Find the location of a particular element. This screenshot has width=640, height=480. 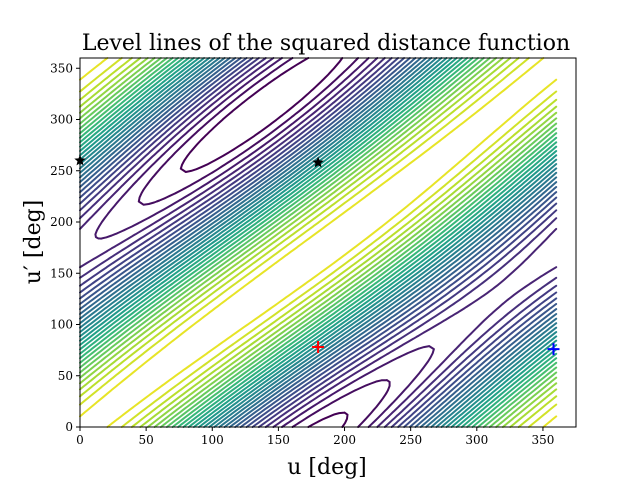

marker-blue-marker is located at coordinates (553, 349).